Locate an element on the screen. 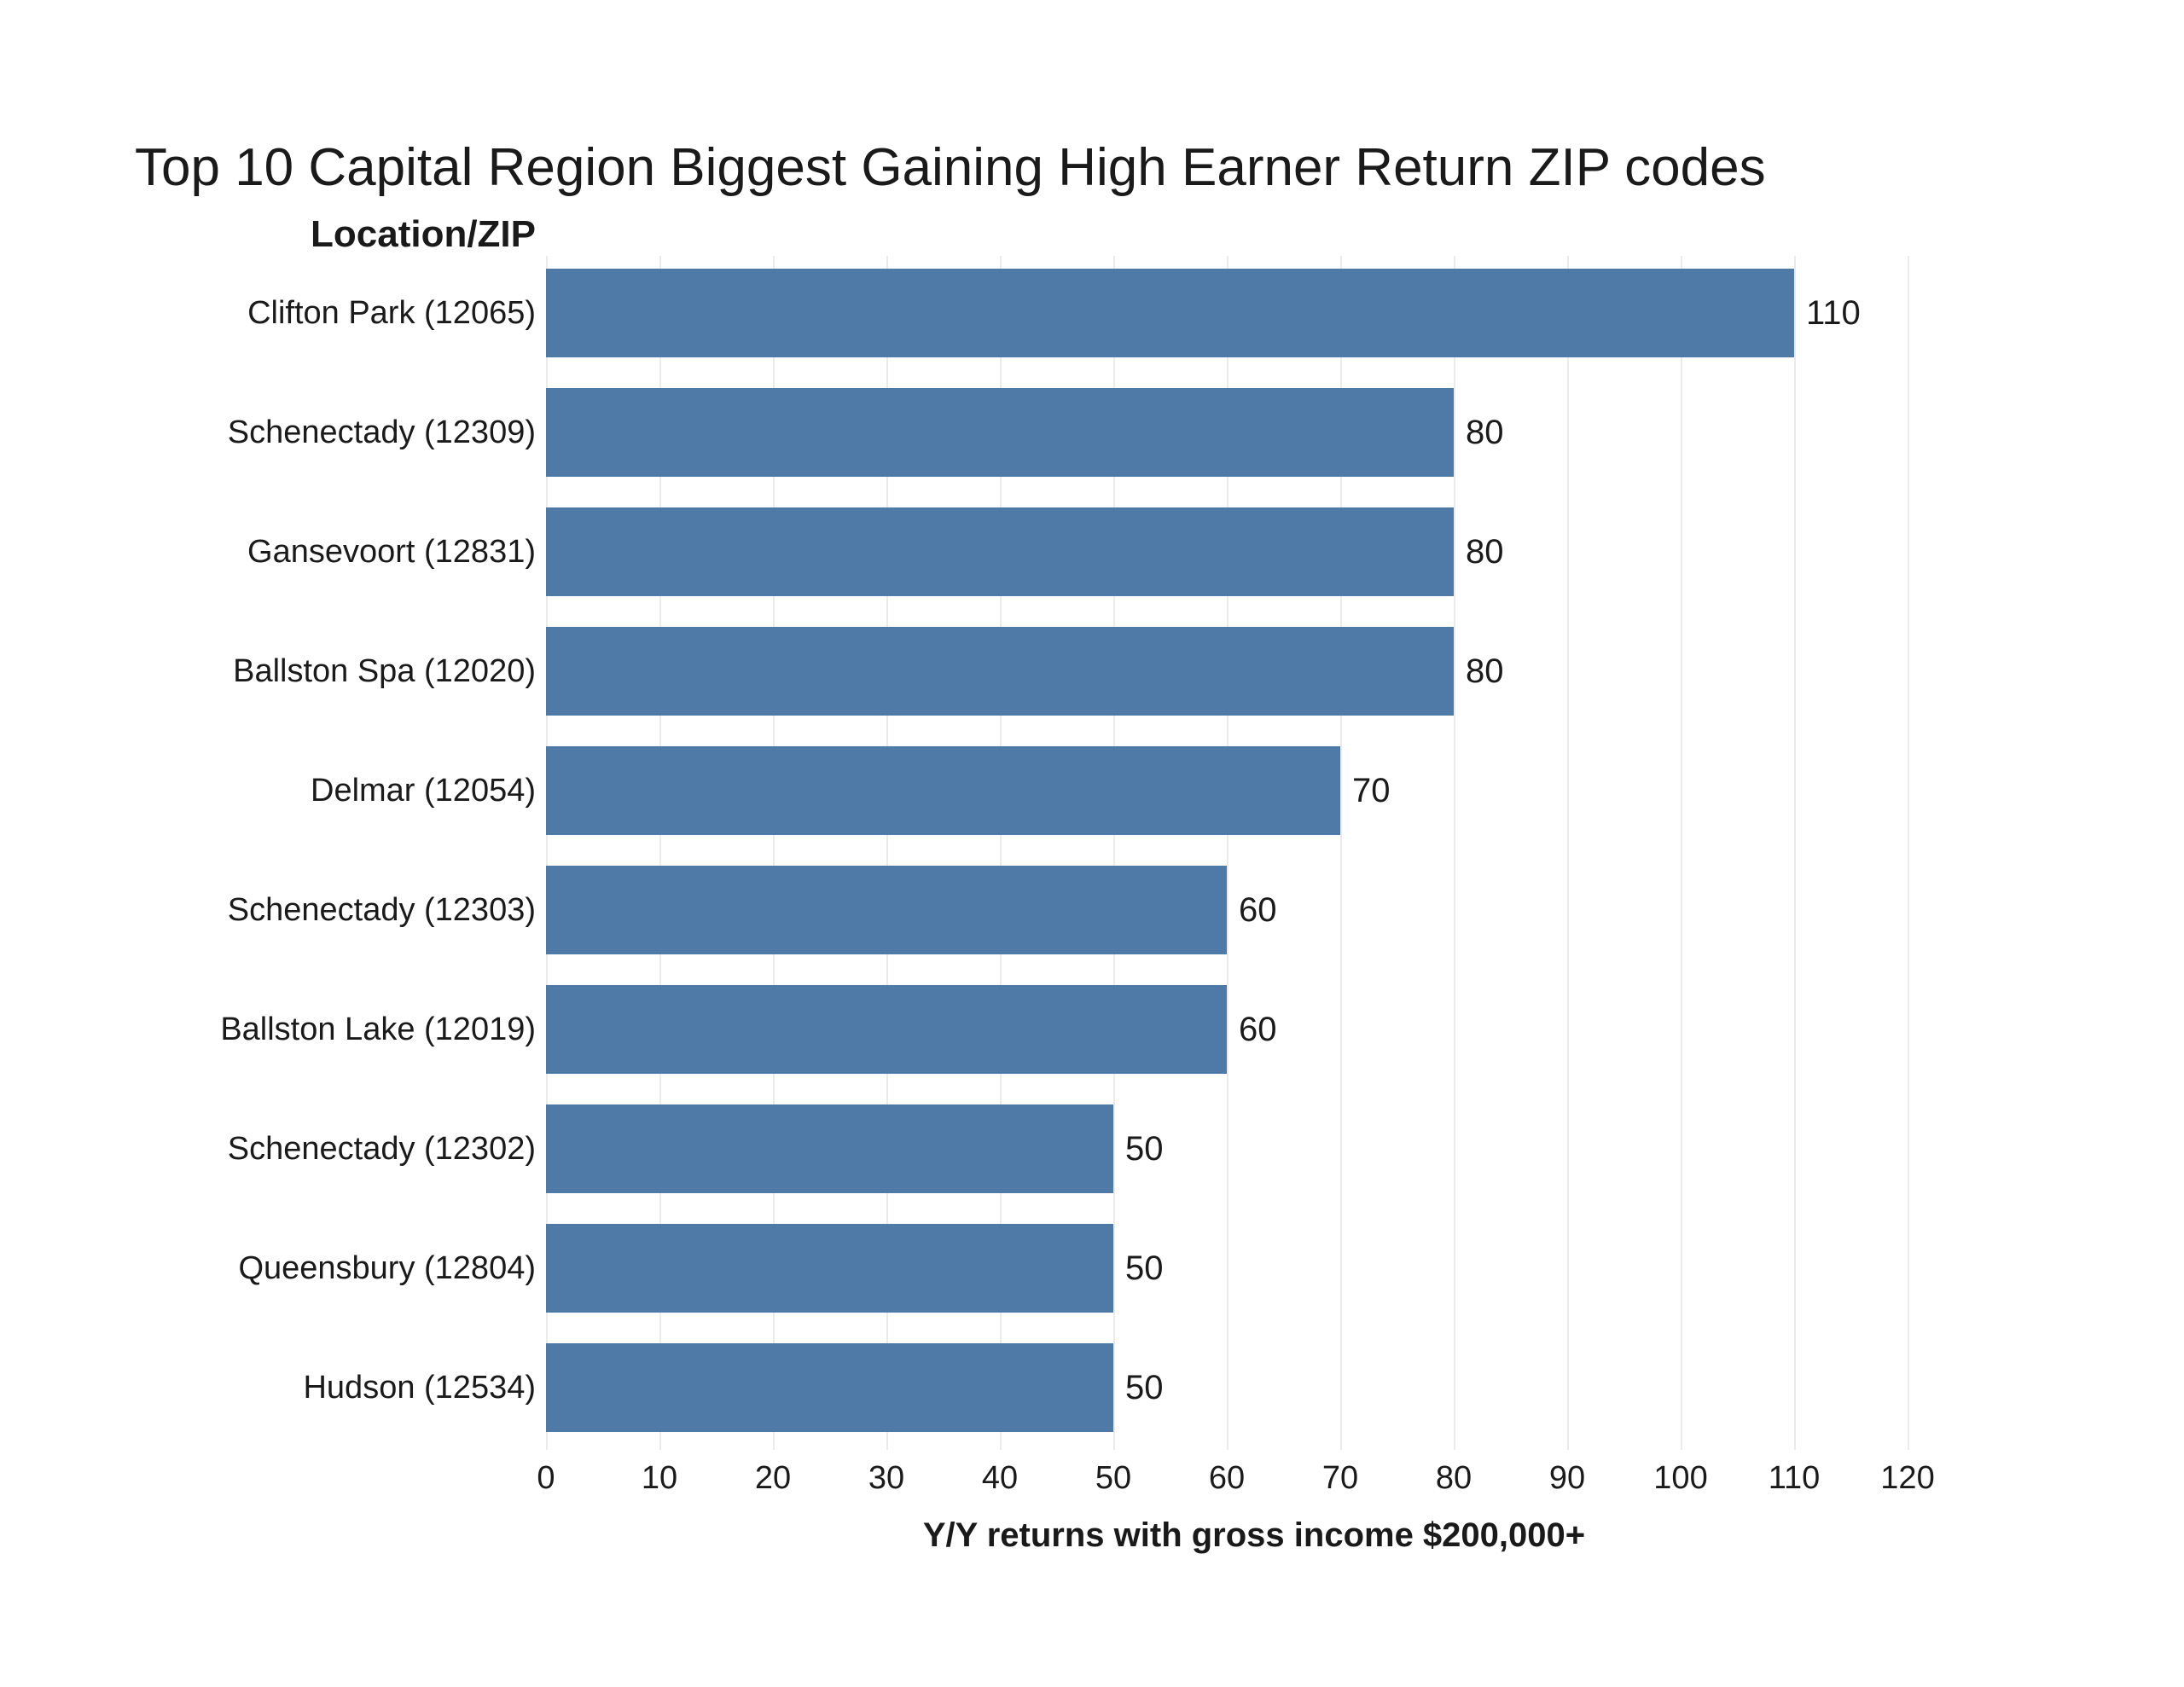 This screenshot has width=2184, height=1687. category-label: Schenectady (12309) is located at coordinates (381, 432).